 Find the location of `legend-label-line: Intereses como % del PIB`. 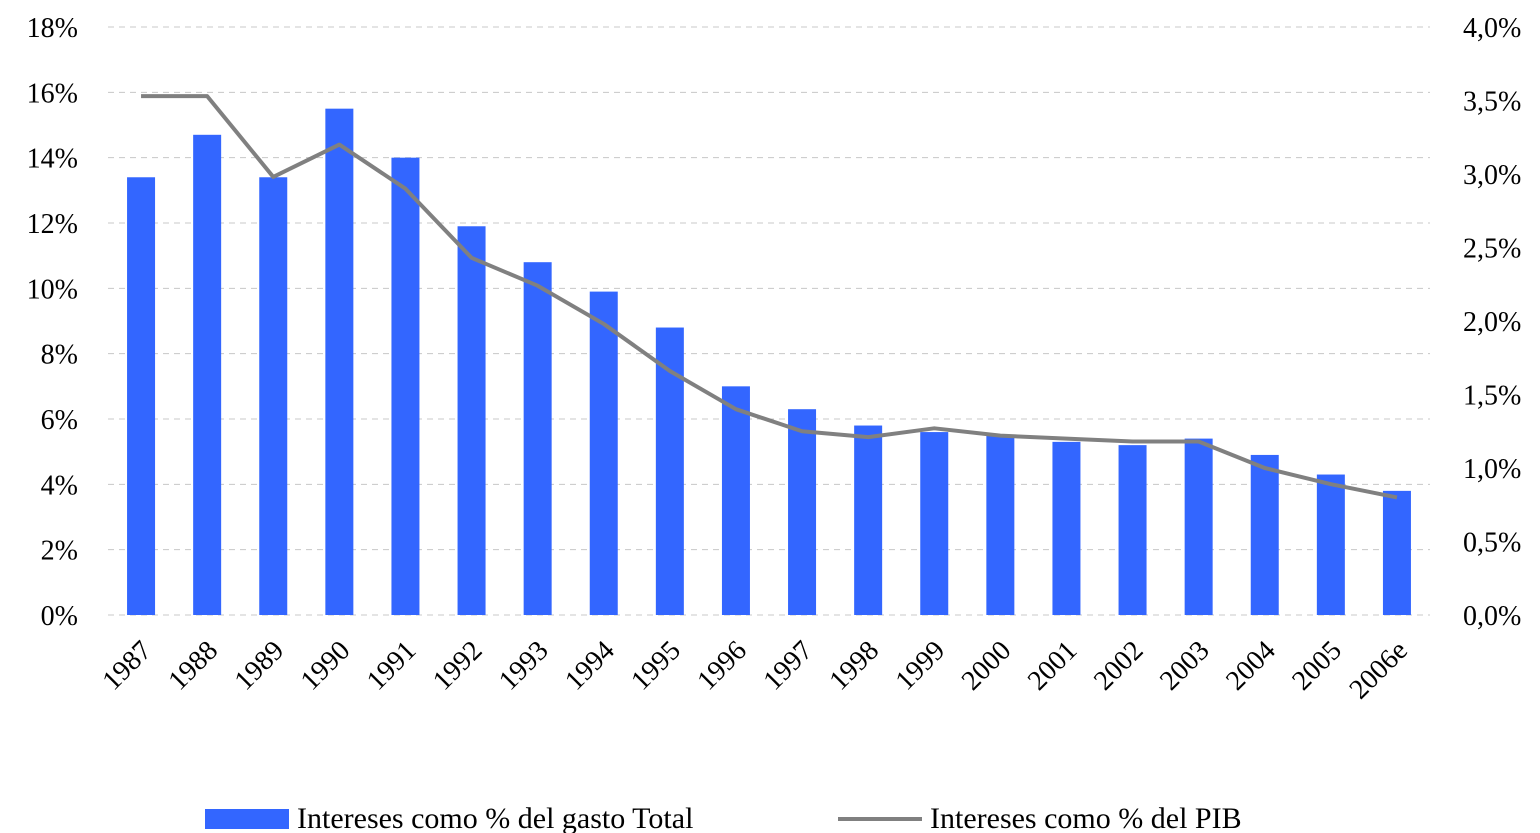

legend-label-line: Intereses como % del PIB is located at coordinates (1086, 817).